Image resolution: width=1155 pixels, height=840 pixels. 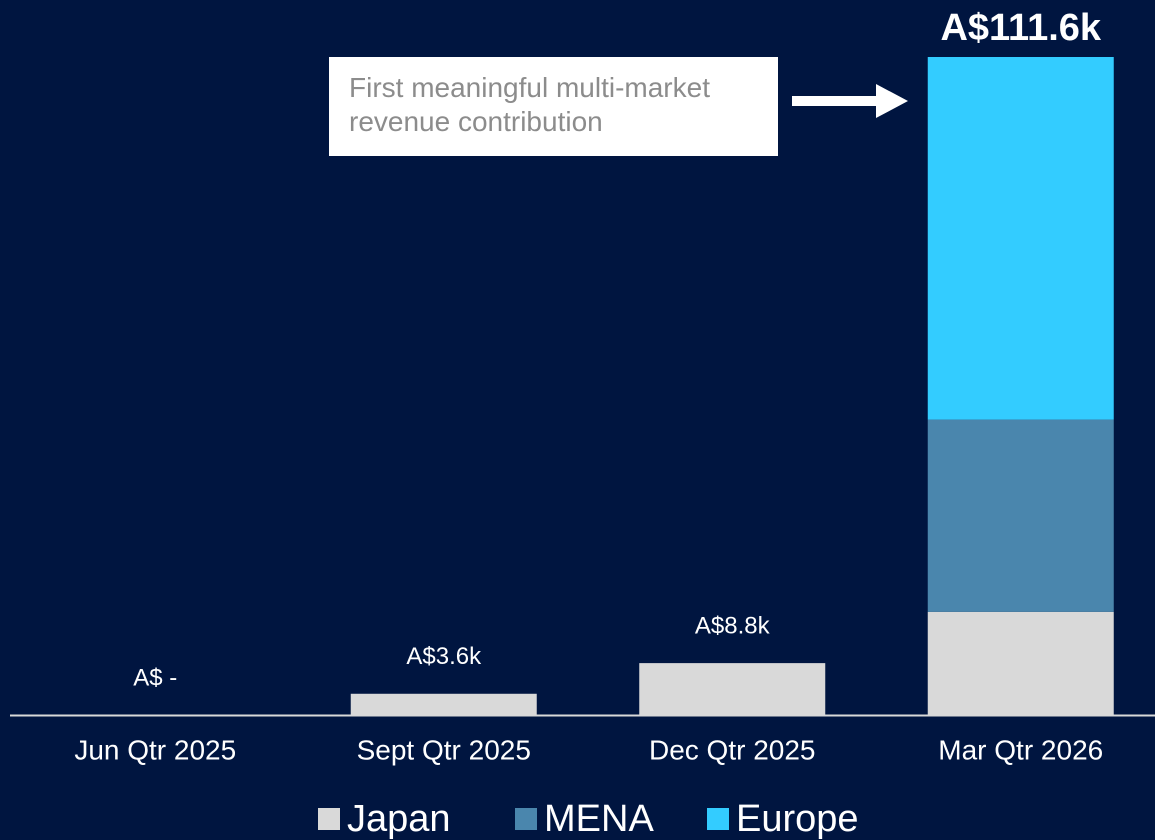 I want to click on total-label: A$ -, so click(x=155, y=677).